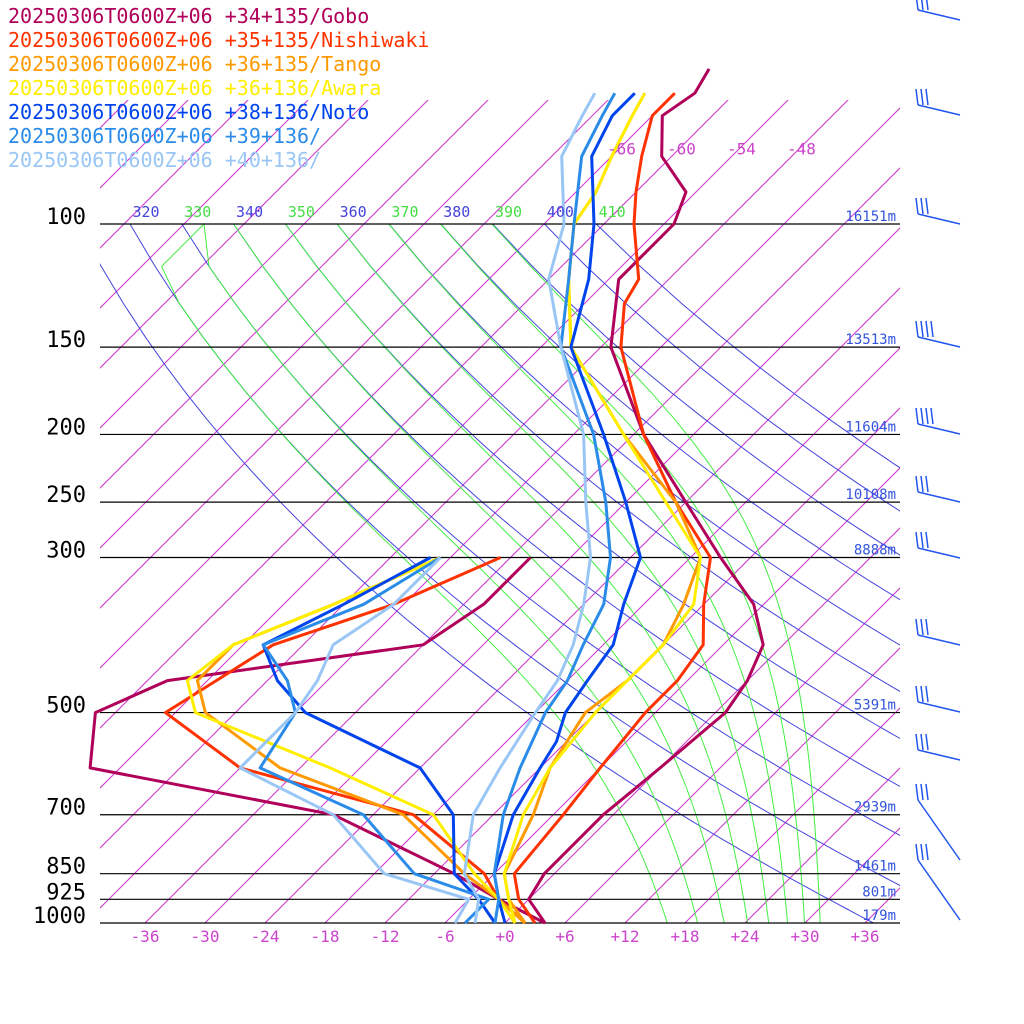  Describe the element at coordinates (685, 936) in the screenshot. I see `x-tick-label: +18` at that location.